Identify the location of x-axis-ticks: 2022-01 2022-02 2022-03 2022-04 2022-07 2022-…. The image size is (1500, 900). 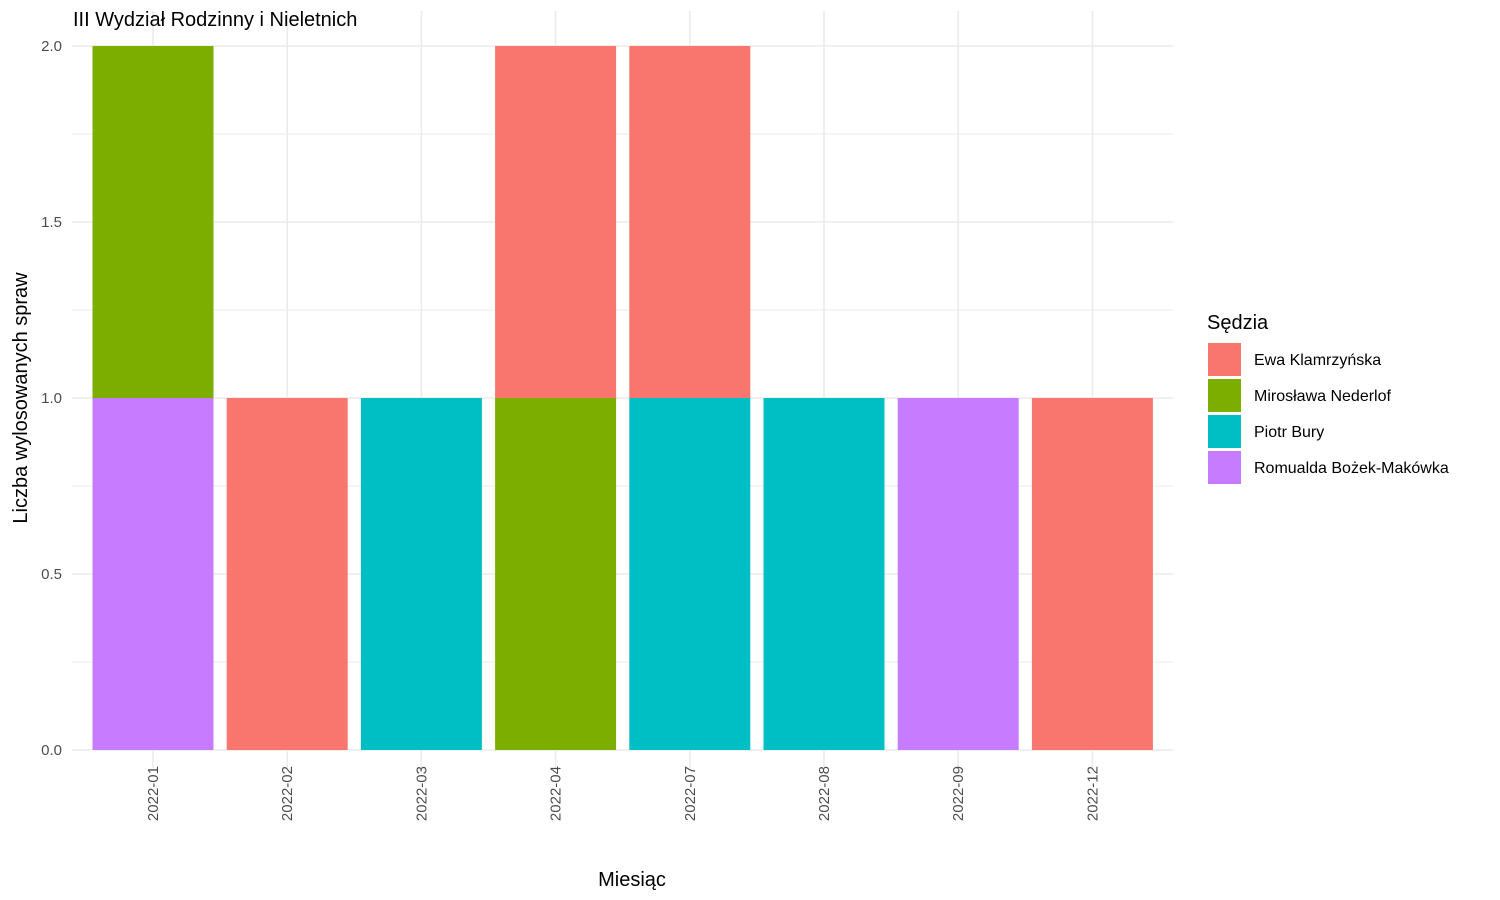
(623, 793).